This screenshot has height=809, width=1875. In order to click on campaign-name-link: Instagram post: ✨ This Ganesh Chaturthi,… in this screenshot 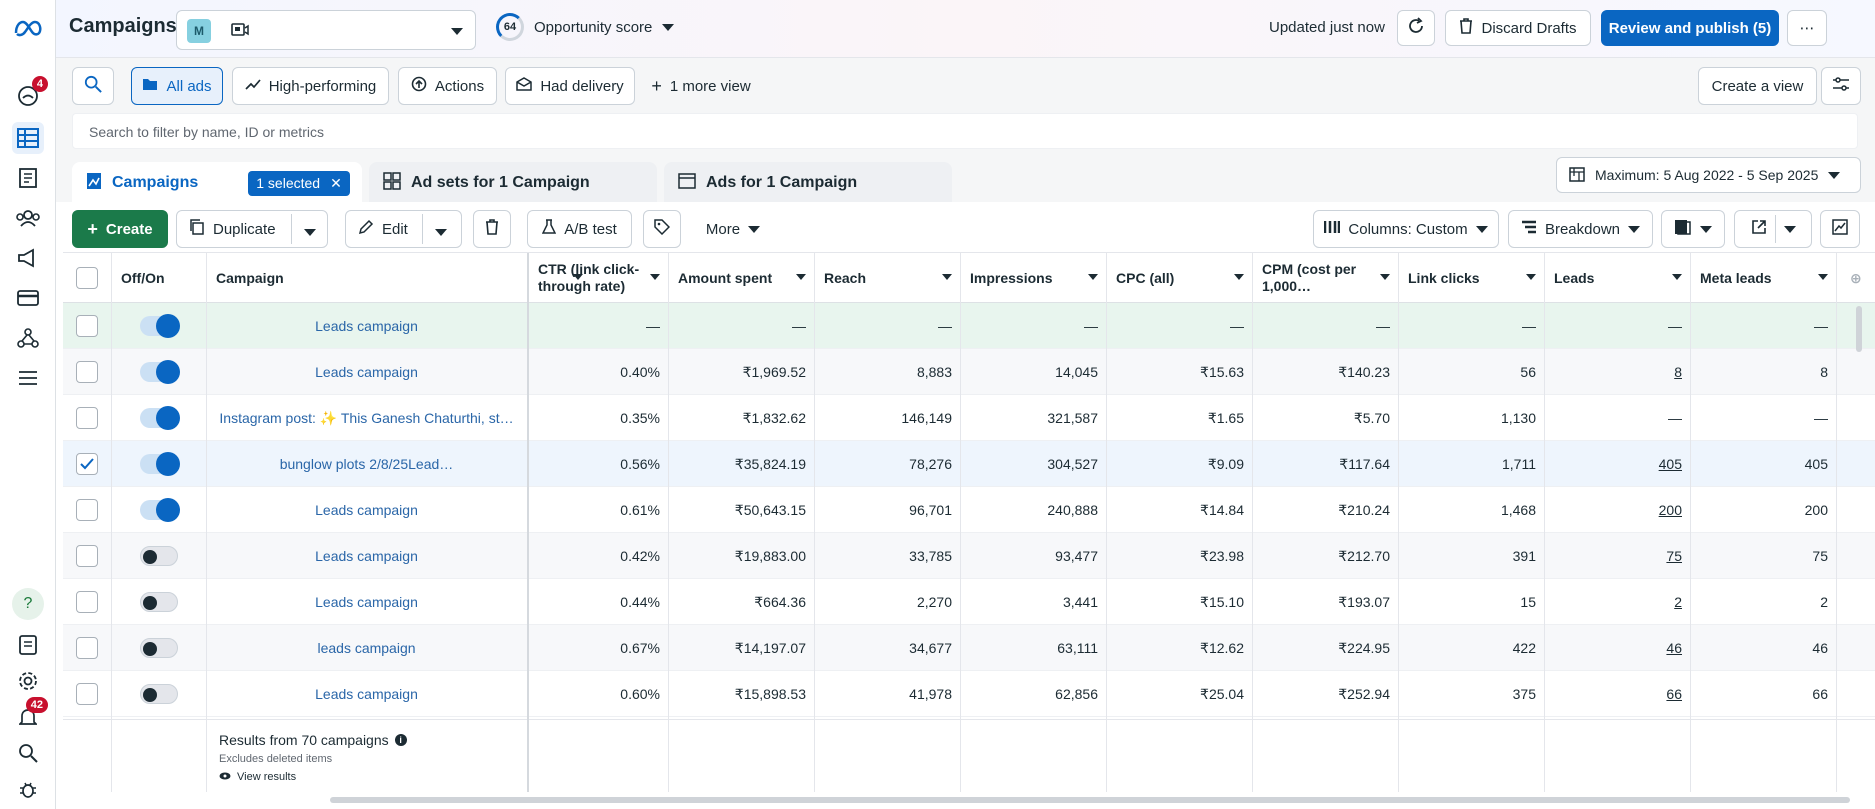, I will do `click(366, 417)`.